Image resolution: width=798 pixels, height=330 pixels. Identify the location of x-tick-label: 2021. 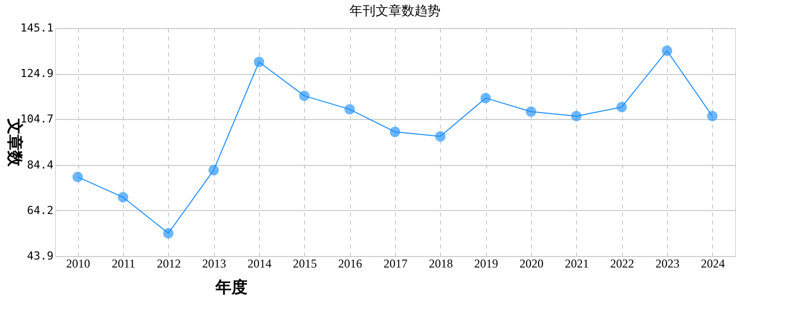
(576, 263).